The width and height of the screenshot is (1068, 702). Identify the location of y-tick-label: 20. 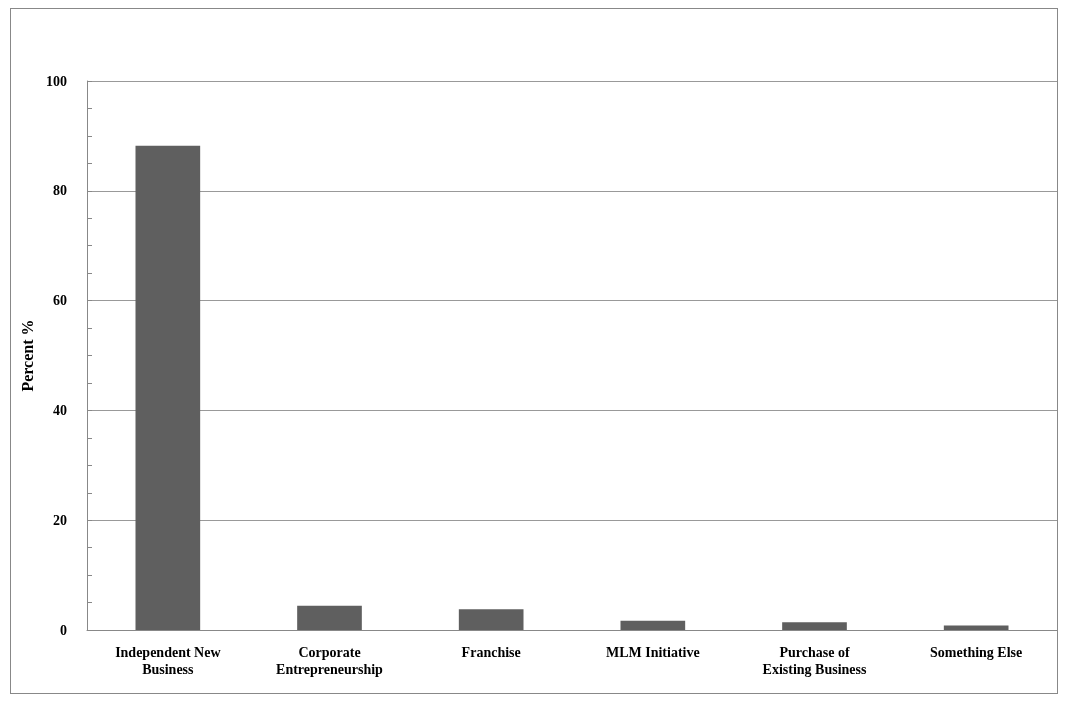
(60, 520).